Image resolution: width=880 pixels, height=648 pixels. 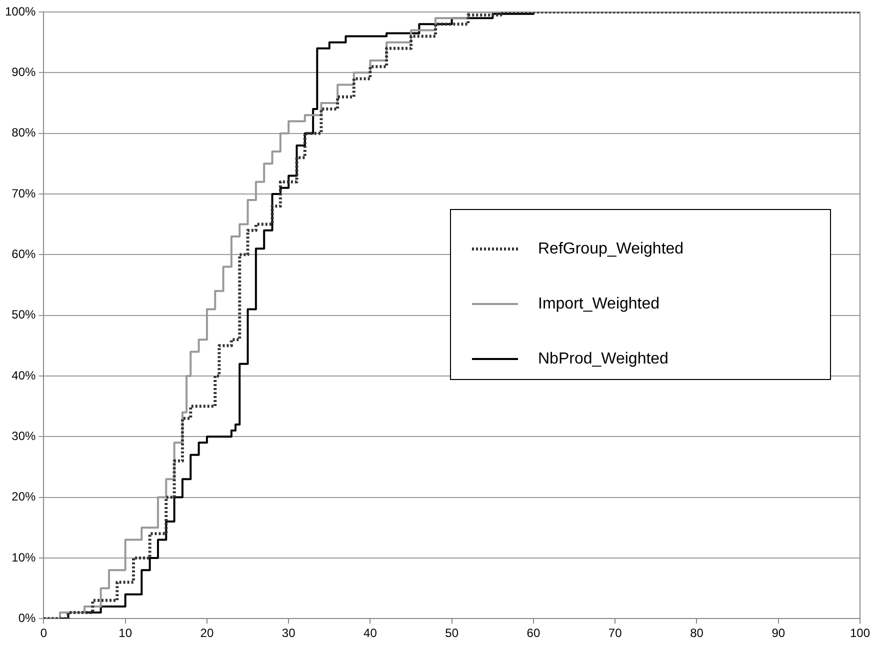 What do you see at coordinates (599, 303) in the screenshot?
I see `legend-label: Import_Weighted` at bounding box center [599, 303].